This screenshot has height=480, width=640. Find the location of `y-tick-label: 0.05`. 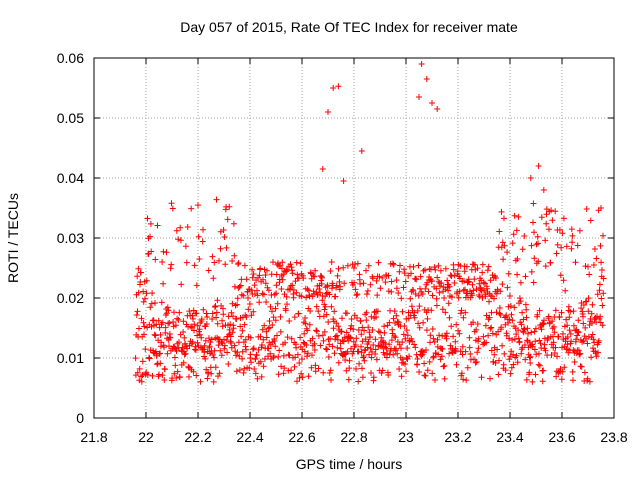

y-tick-label: 0.05 is located at coordinates (70, 118).